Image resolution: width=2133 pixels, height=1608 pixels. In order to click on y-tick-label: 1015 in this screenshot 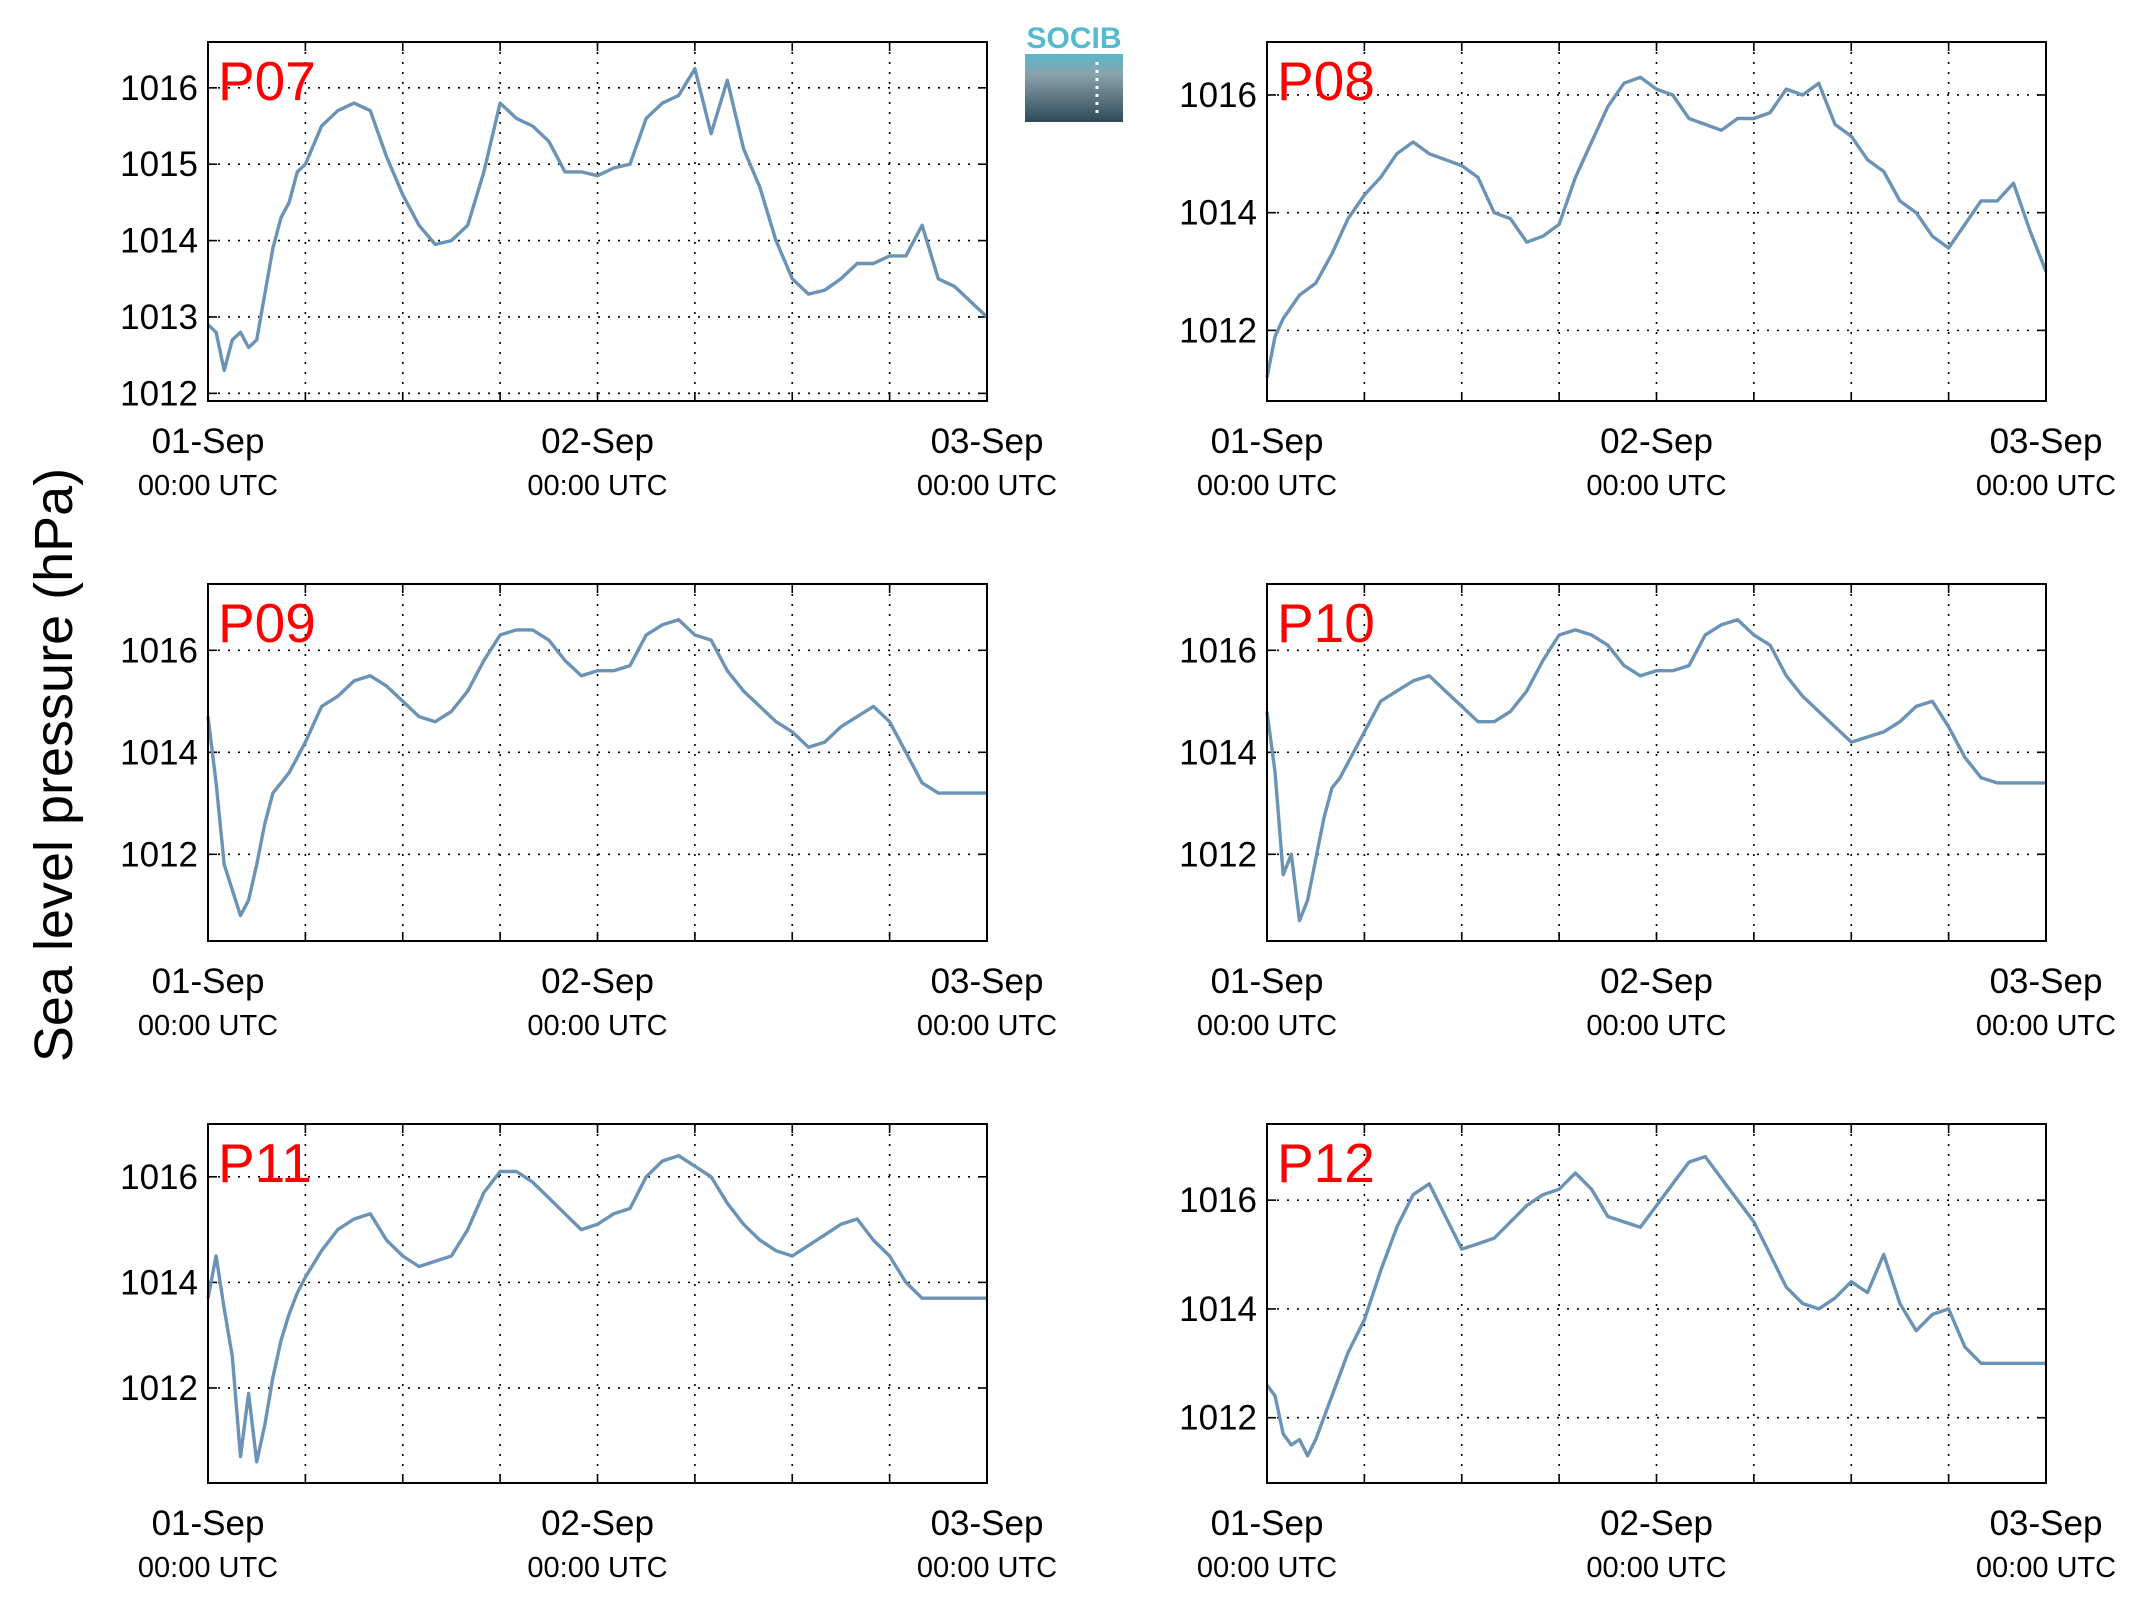, I will do `click(159, 164)`.